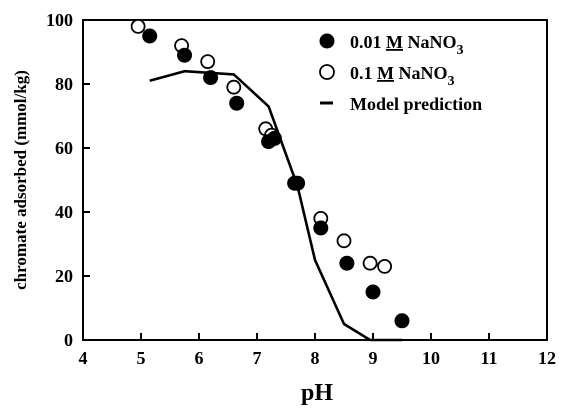 The height and width of the screenshot is (408, 562). I want to click on y-tick-label: 20, so click(64, 276).